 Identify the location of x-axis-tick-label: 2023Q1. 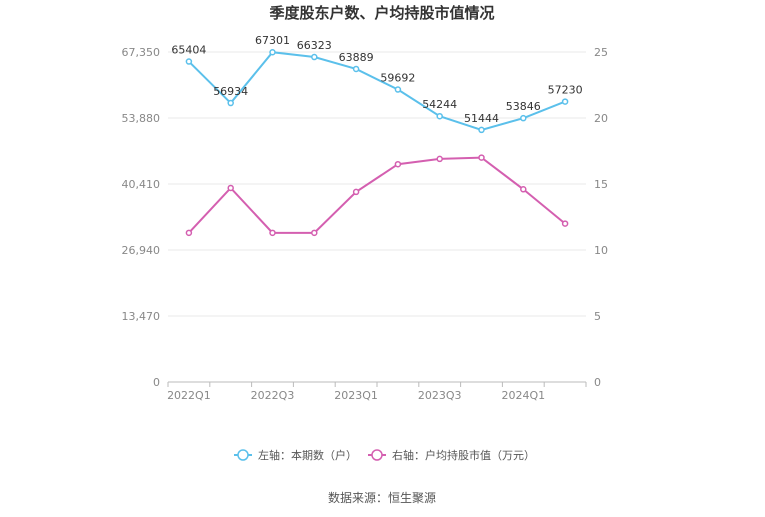
(356, 395).